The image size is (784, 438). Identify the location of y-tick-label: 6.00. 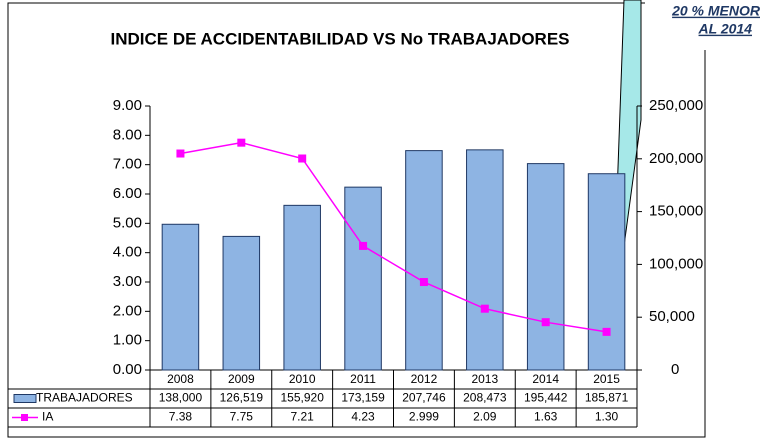
(127, 193).